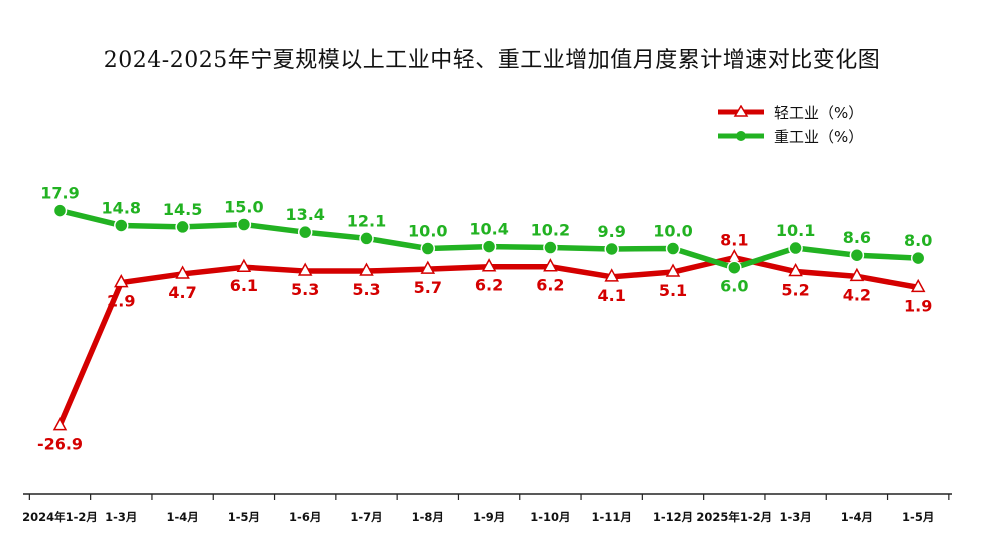 The width and height of the screenshot is (984, 559). Describe the element at coordinates (492, 60) in the screenshot. I see `chart-title: 2024-2025年宁夏规模以上工业中轻、重工业增加值月度累计增速对比变化图` at that location.